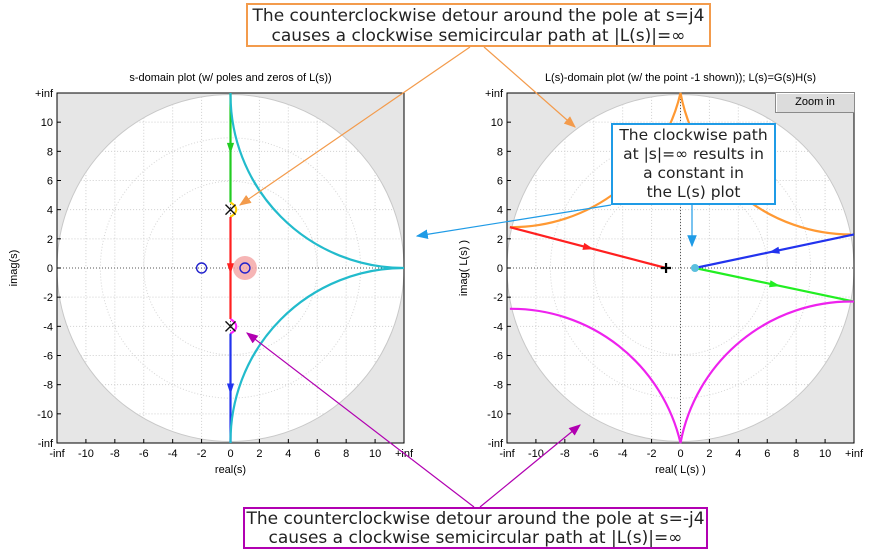  I want to click on s-y-tick-label: 10, so click(47, 123).